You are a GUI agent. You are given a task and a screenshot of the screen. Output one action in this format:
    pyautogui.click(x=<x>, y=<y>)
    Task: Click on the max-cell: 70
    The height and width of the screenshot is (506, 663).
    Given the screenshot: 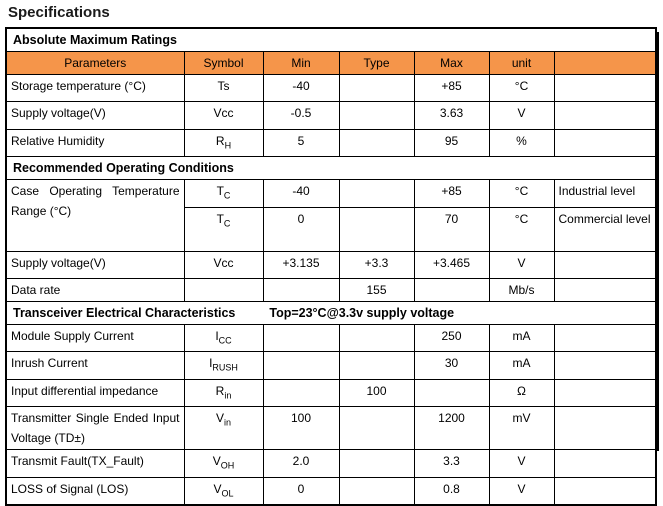 What is the action you would take?
    pyautogui.click(x=451, y=229)
    